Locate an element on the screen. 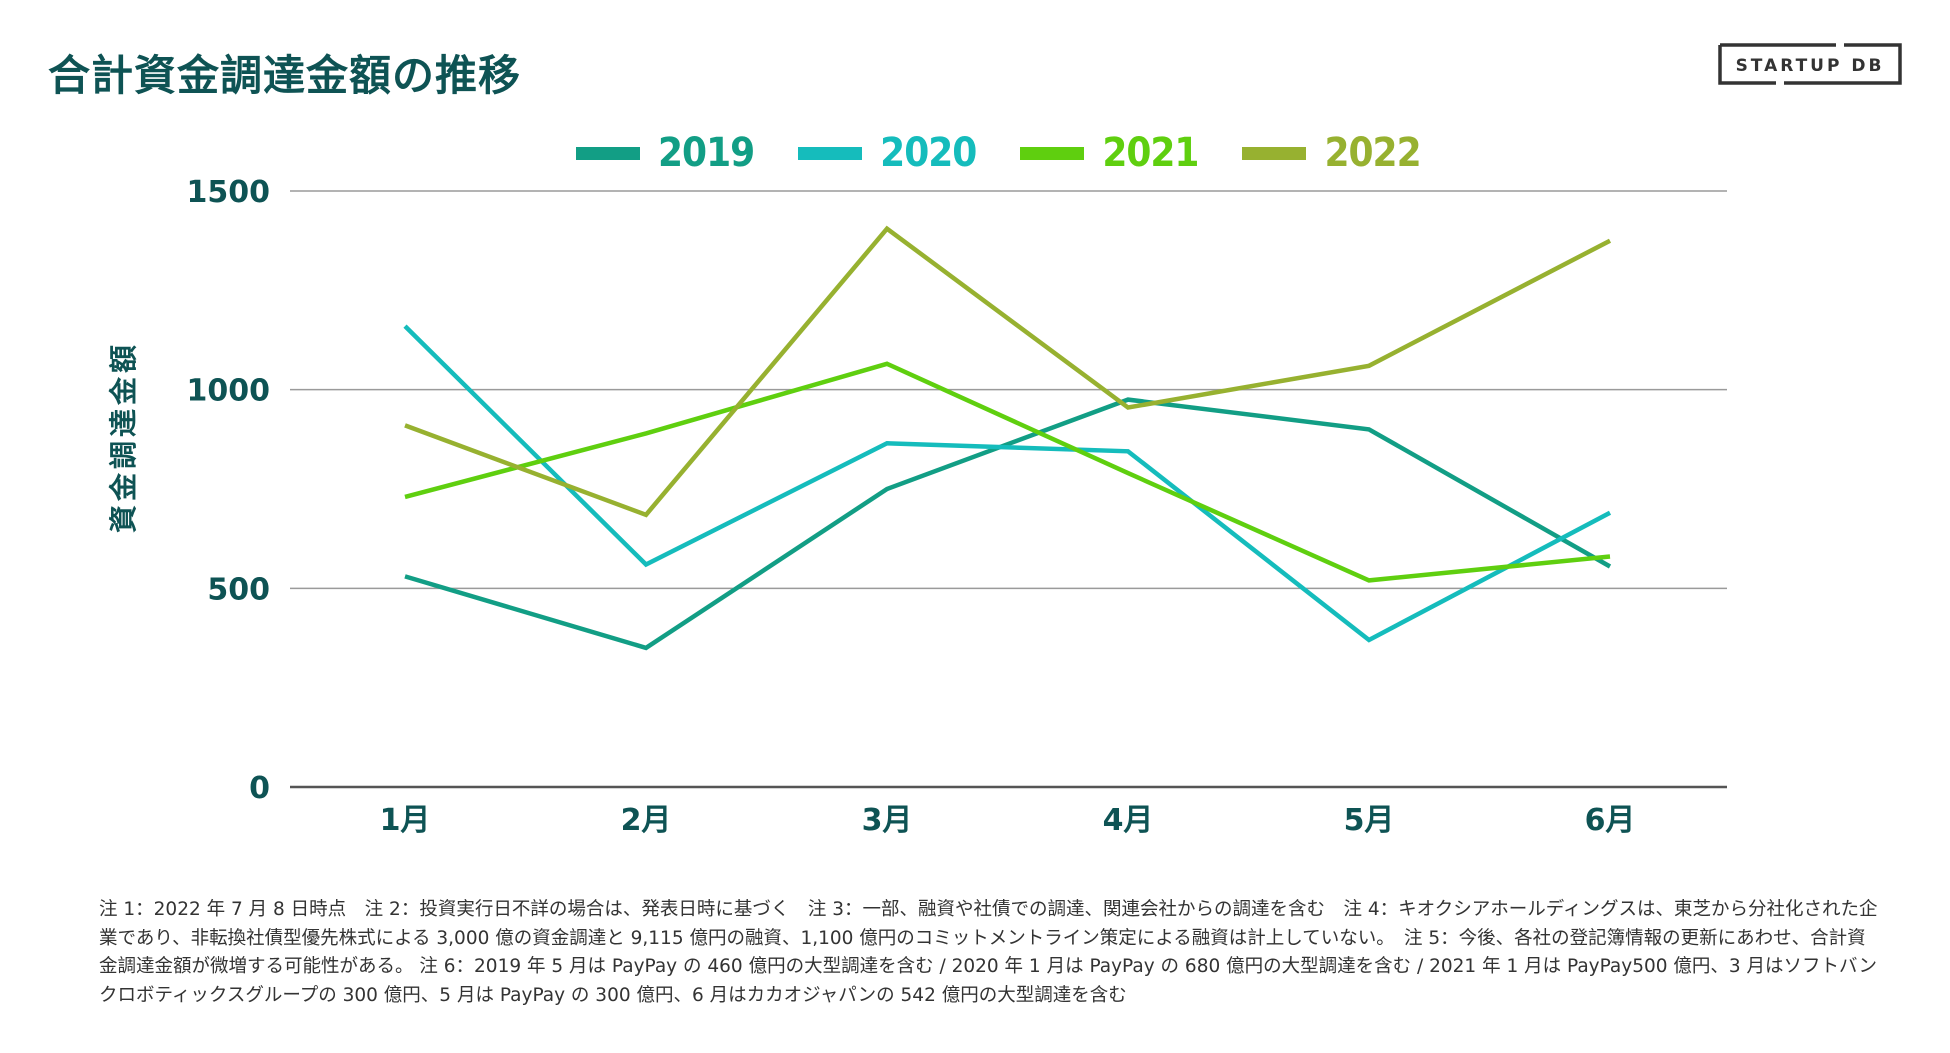  legend-item-2020: 2020 is located at coordinates (887, 153).